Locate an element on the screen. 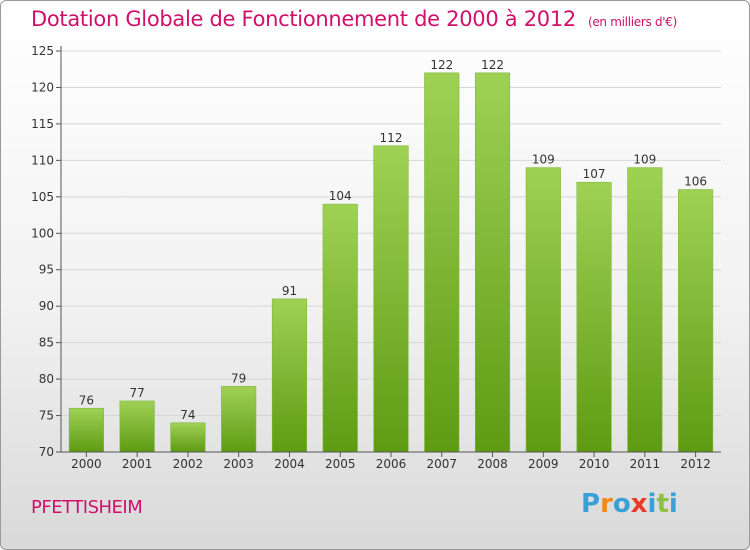 The height and width of the screenshot is (550, 750). data-label: 77 is located at coordinates (137, 393).